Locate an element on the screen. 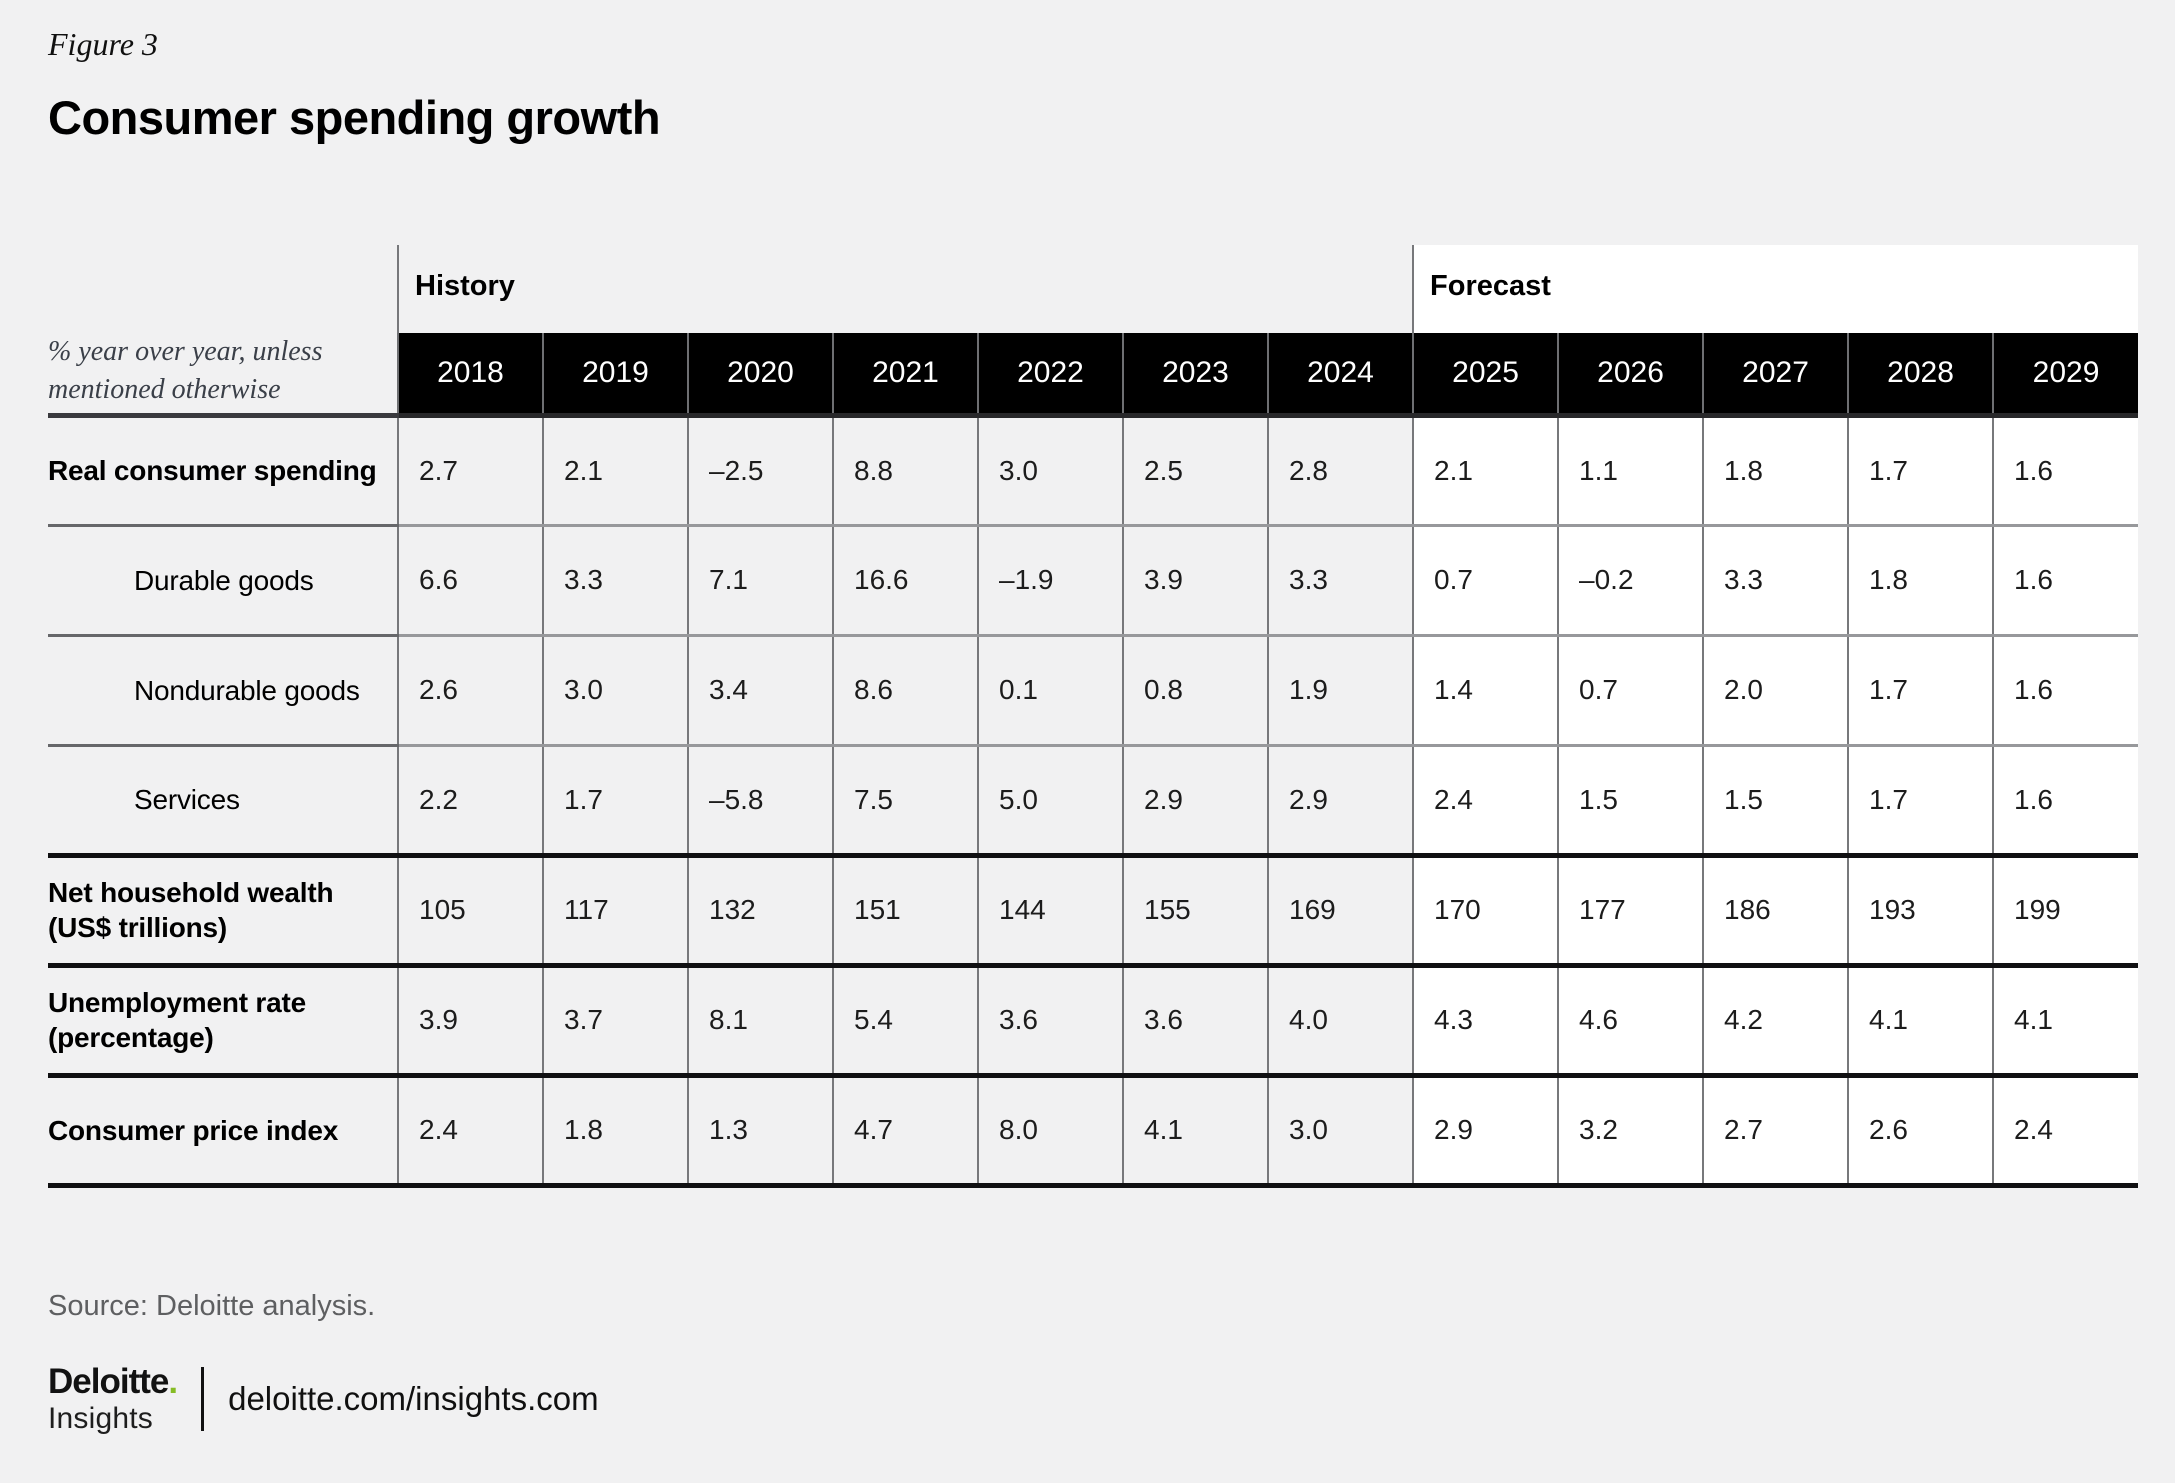 The image size is (2175, 1483). site-url: deloitte.com/insights.com is located at coordinates (413, 1398).